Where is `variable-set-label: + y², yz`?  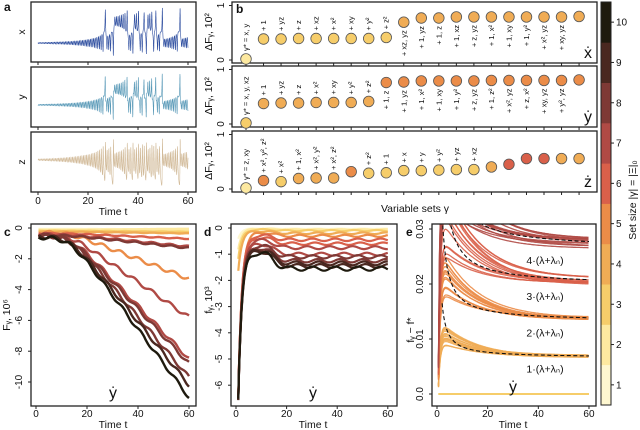
variable-set-label: + y², yz is located at coordinates (561, 100).